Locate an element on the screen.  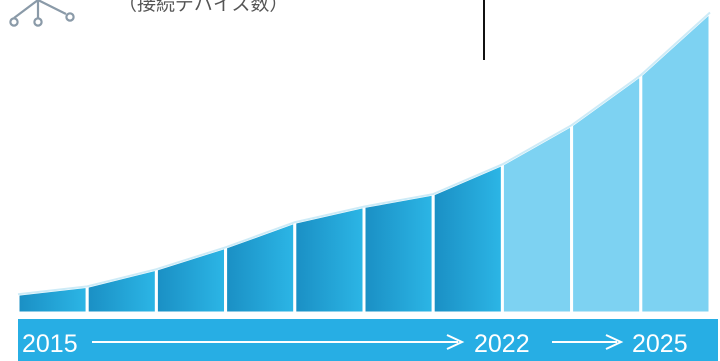
timeline-arrow-1-head is located at coordinates (455, 342).